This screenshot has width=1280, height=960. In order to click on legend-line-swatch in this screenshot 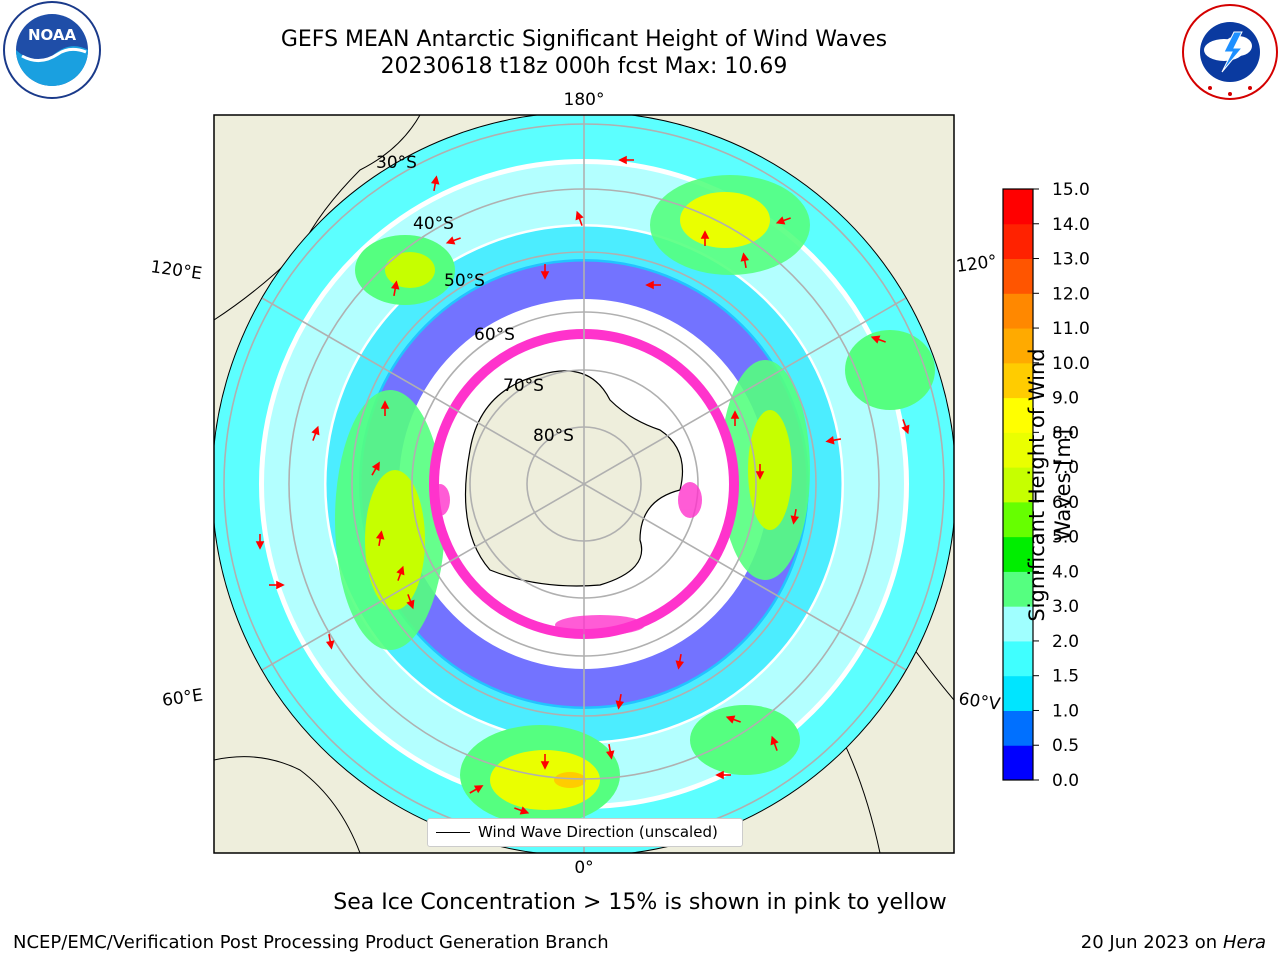, I will do `click(453, 832)`.